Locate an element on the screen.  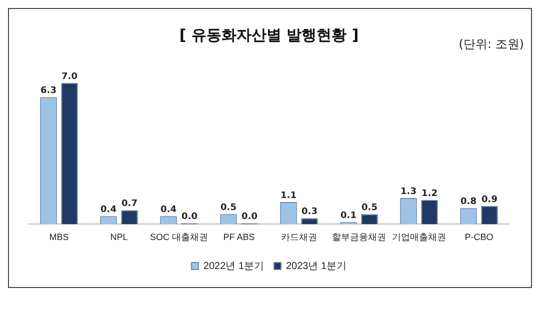
x-tick-label: PF ABS is located at coordinates (239, 237).